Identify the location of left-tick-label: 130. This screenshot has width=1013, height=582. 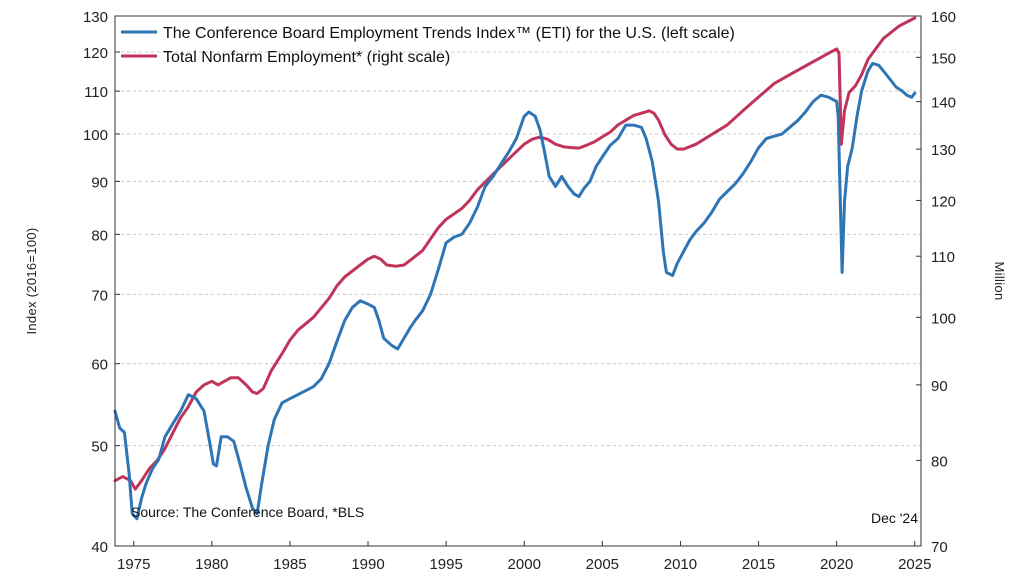
(95, 17).